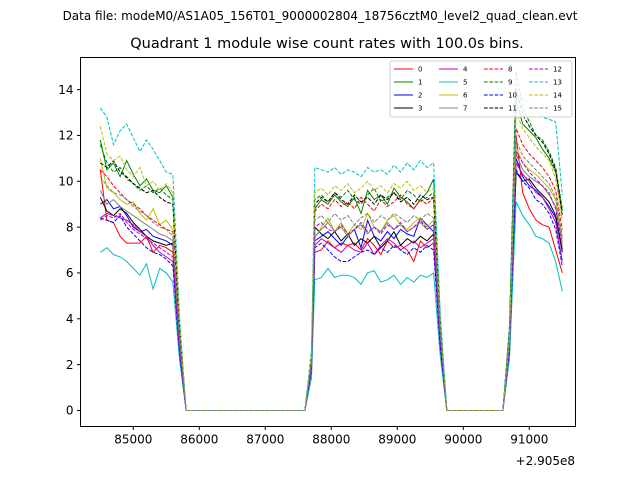 Image resolution: width=640 pixels, height=480 pixels. What do you see at coordinates (420, 70) in the screenshot?
I see `legend-label-0: 0` at bounding box center [420, 70].